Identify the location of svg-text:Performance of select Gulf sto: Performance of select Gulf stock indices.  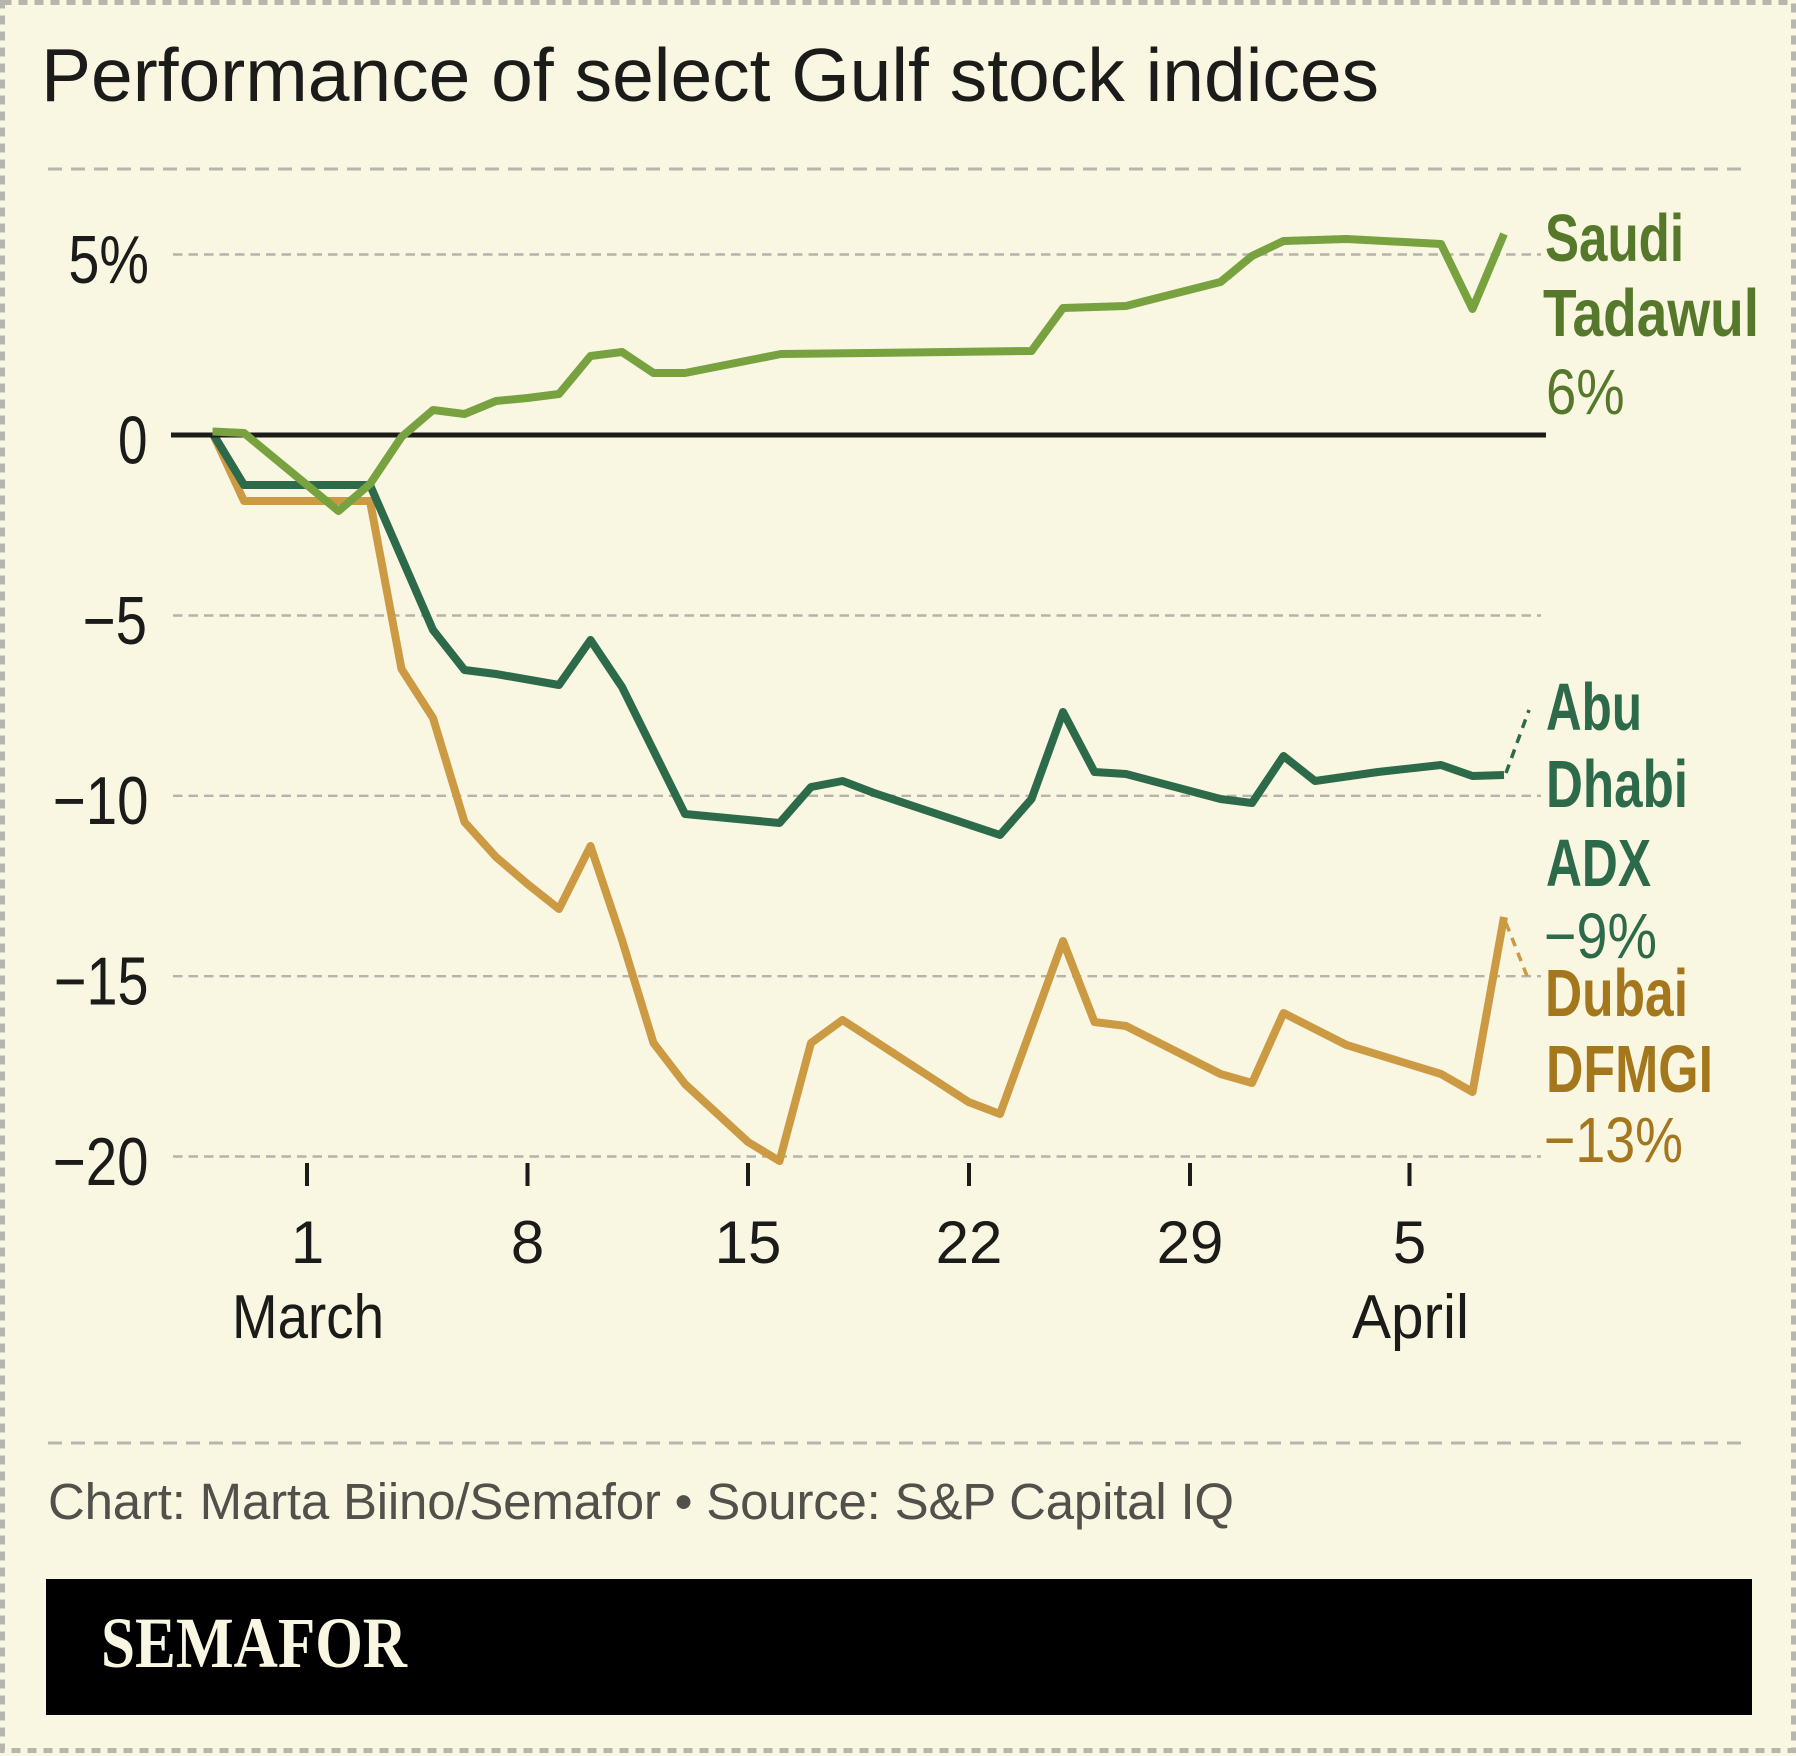
(710, 75).